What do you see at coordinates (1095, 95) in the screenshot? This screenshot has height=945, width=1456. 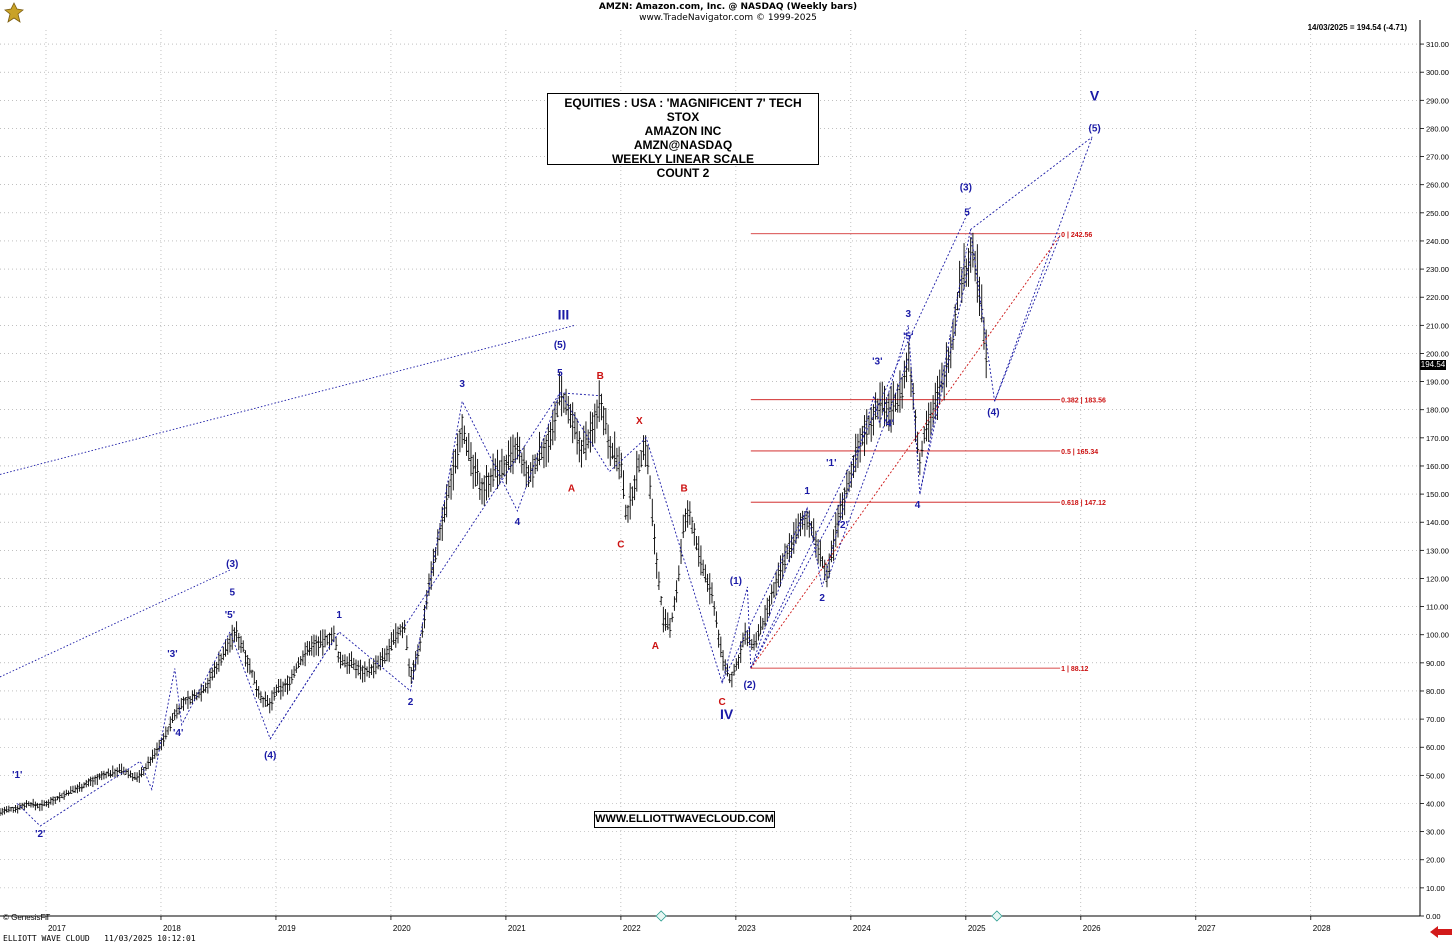 I see `wave-label: V` at bounding box center [1095, 95].